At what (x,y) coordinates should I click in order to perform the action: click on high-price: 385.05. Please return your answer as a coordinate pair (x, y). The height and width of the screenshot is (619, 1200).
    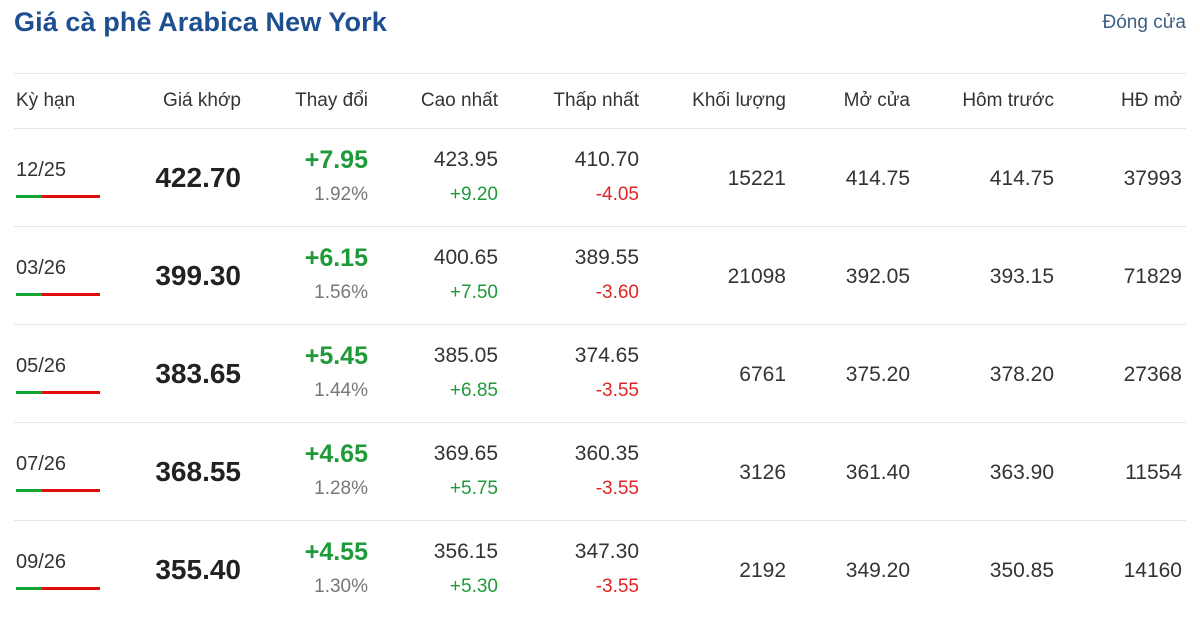
    Looking at the image, I should click on (465, 355).